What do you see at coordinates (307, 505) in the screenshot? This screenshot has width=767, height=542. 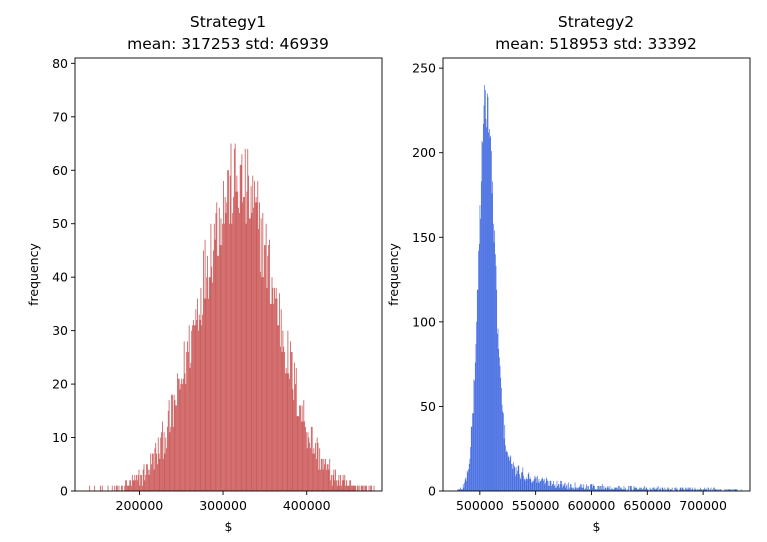 I see `x-tick-label: 400000` at bounding box center [307, 505].